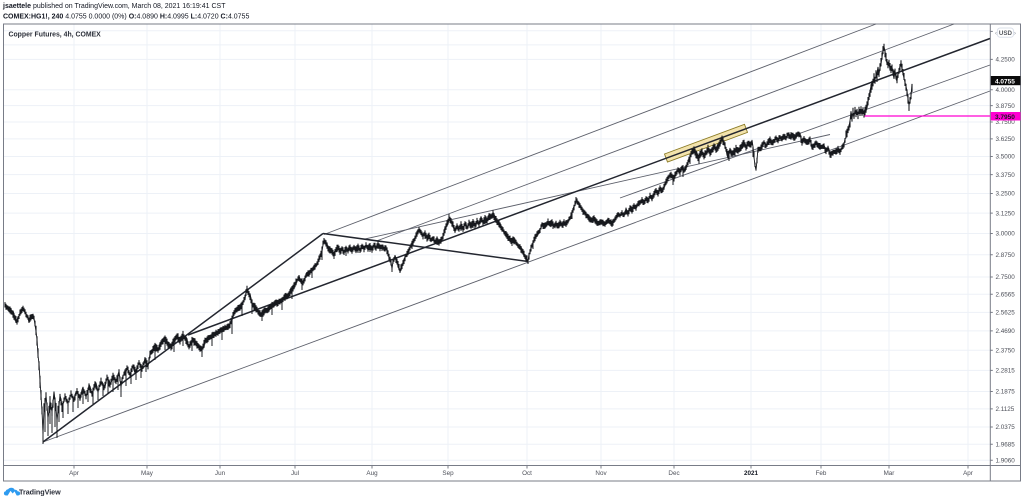 The width and height of the screenshot is (1024, 502). What do you see at coordinates (527, 473) in the screenshot?
I see `svg-text: Oct` at bounding box center [527, 473].